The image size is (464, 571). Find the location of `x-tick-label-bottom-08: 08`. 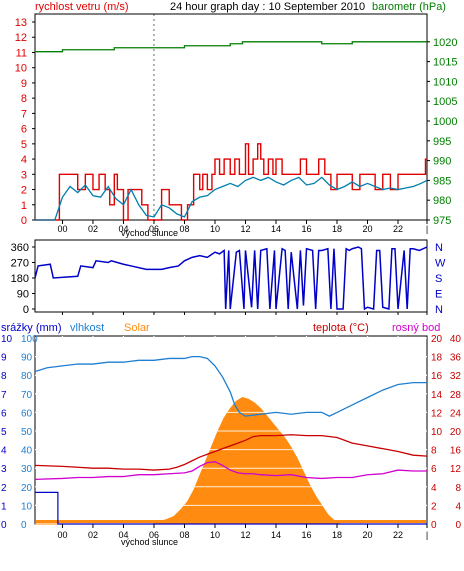

x-tick-label-bottom-08: 08 is located at coordinates (184, 535).